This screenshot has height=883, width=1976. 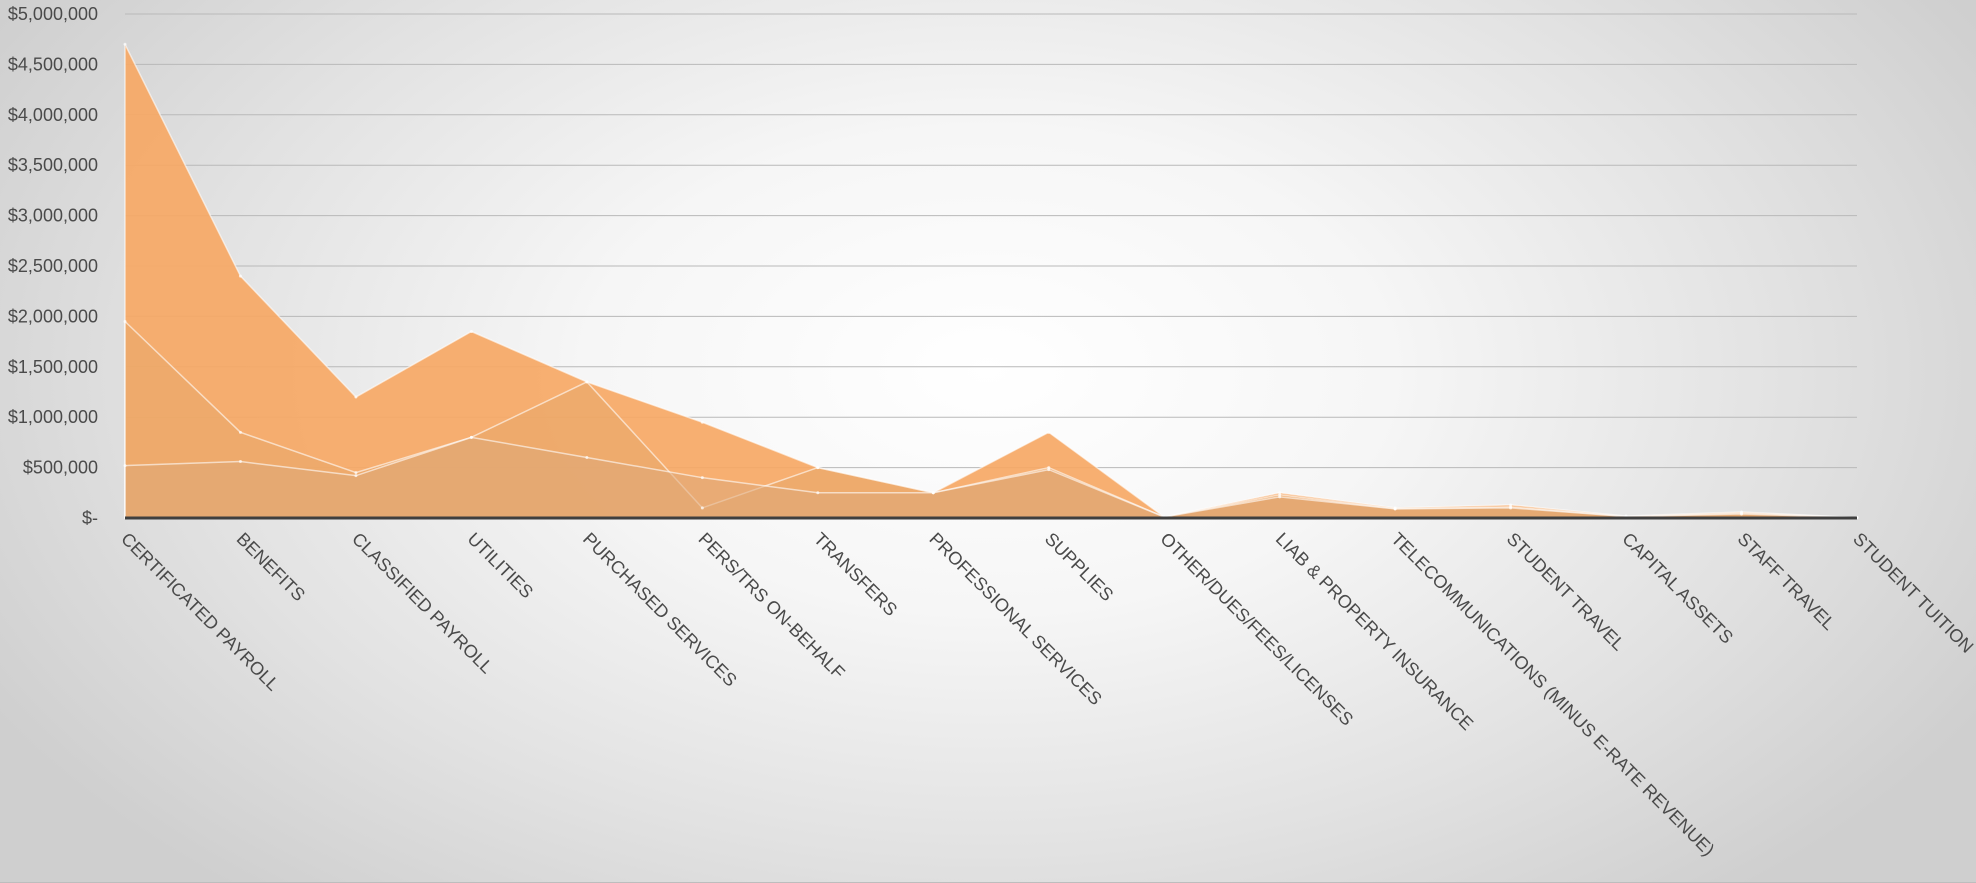 What do you see at coordinates (1912, 593) in the screenshot?
I see `x-tick-label: STUDENT TUITION` at bounding box center [1912, 593].